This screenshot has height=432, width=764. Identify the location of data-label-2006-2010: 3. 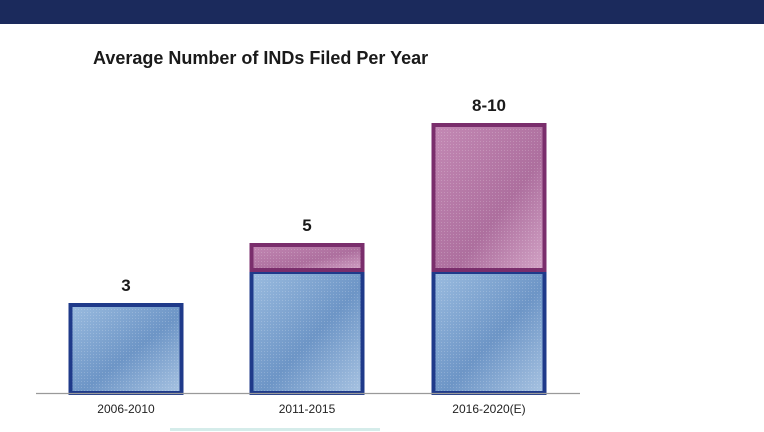
(125, 285).